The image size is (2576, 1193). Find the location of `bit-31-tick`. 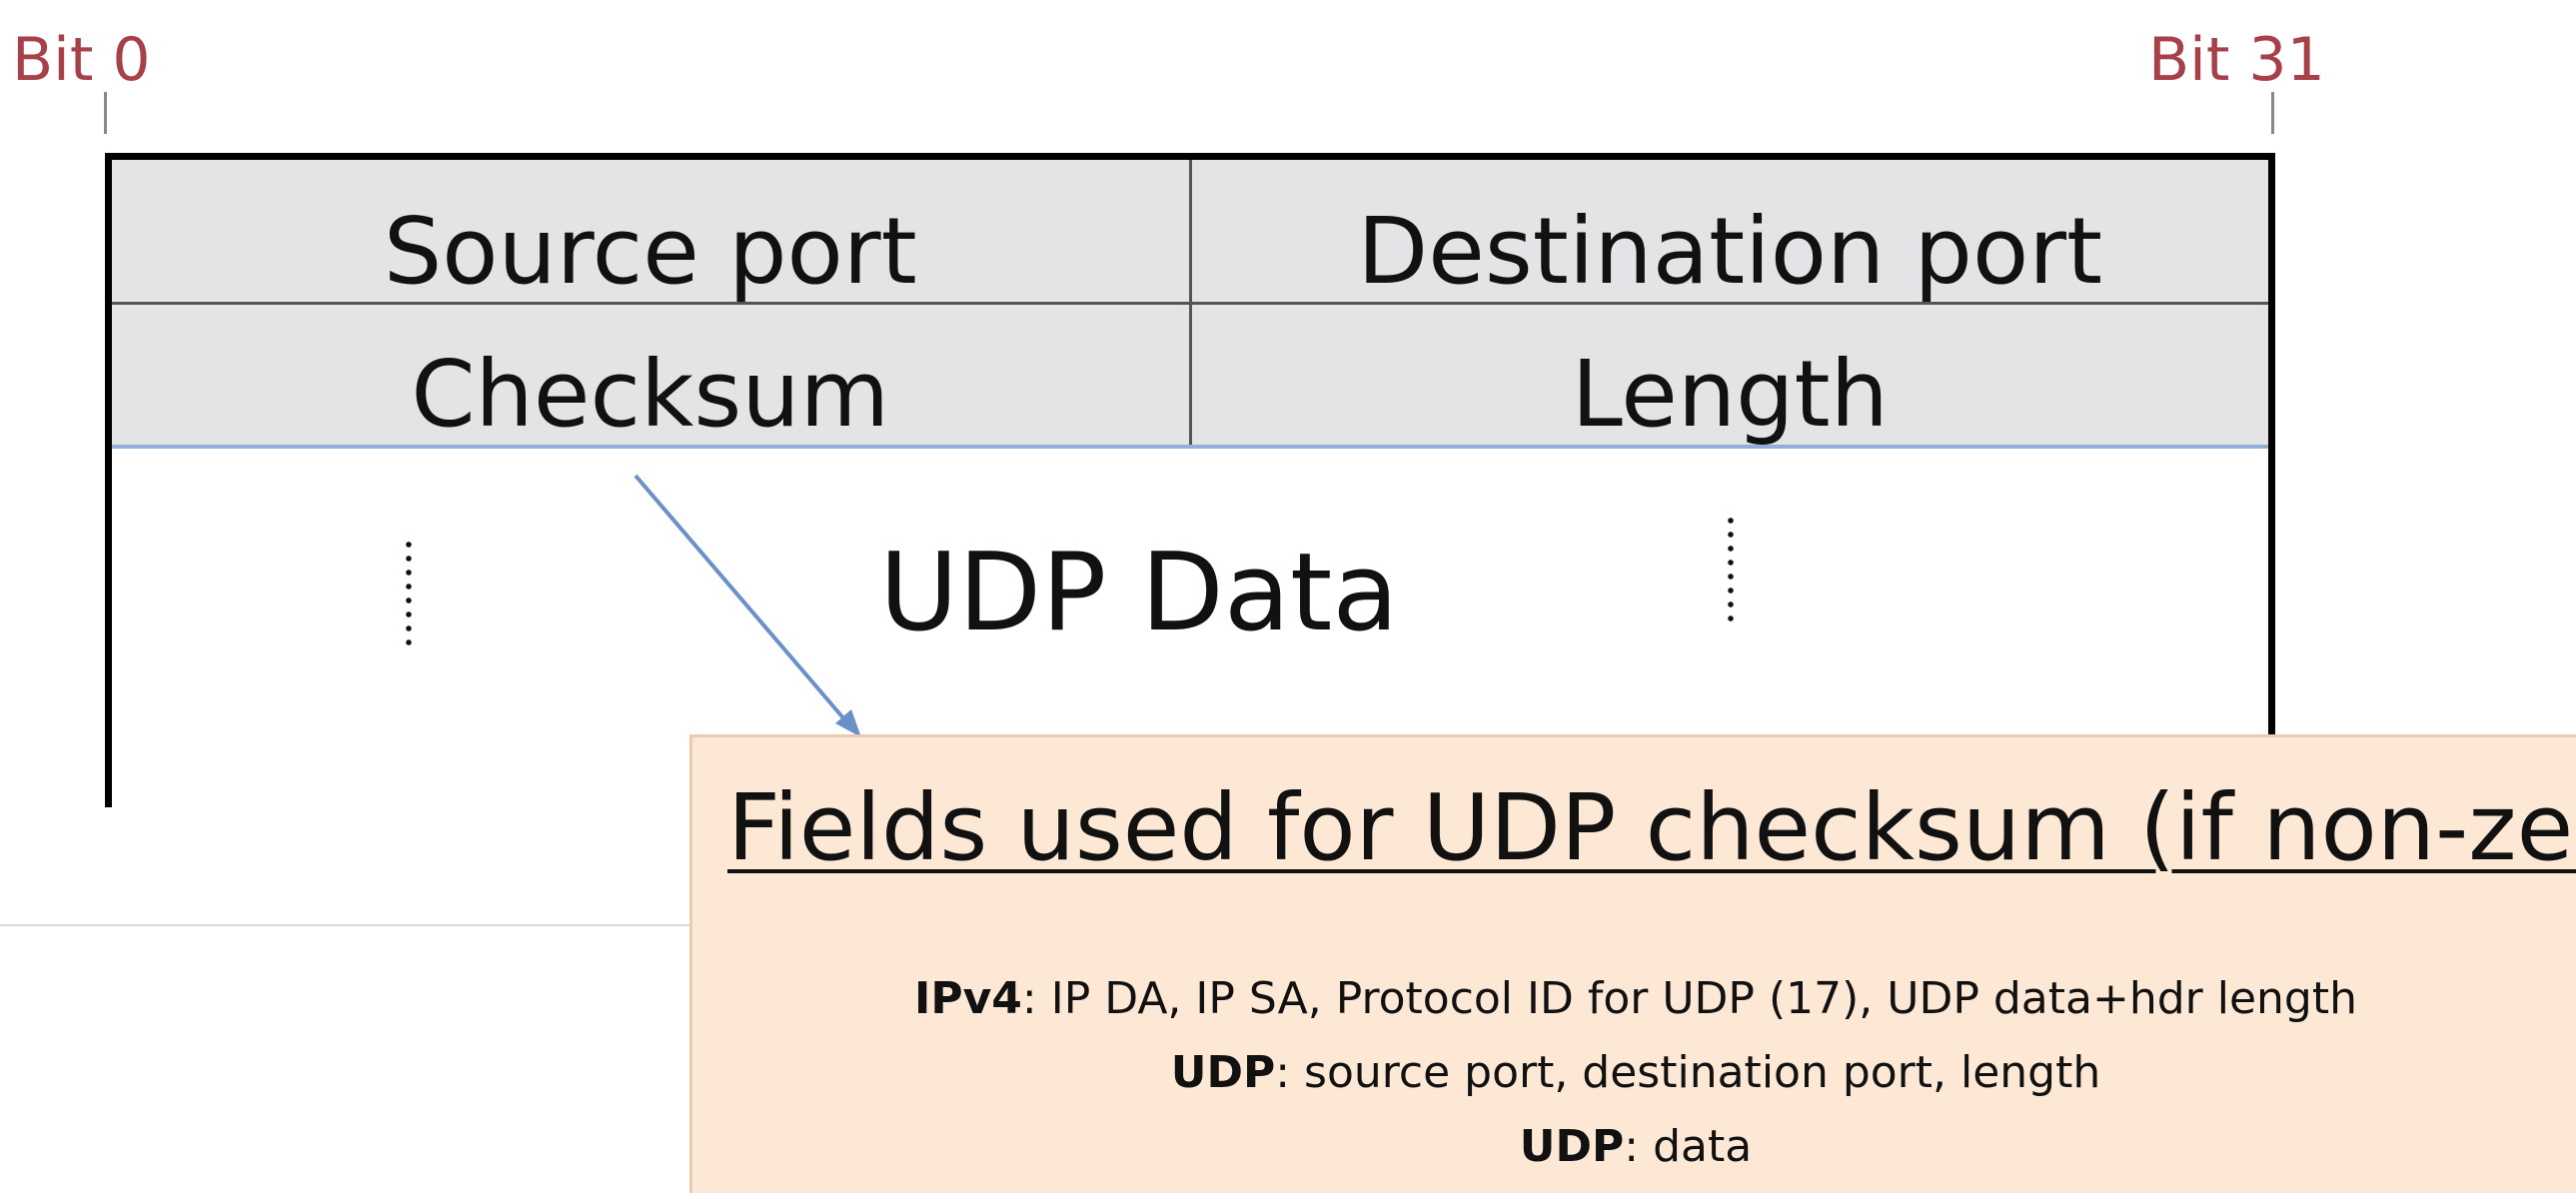

bit-31-tick is located at coordinates (2272, 113).